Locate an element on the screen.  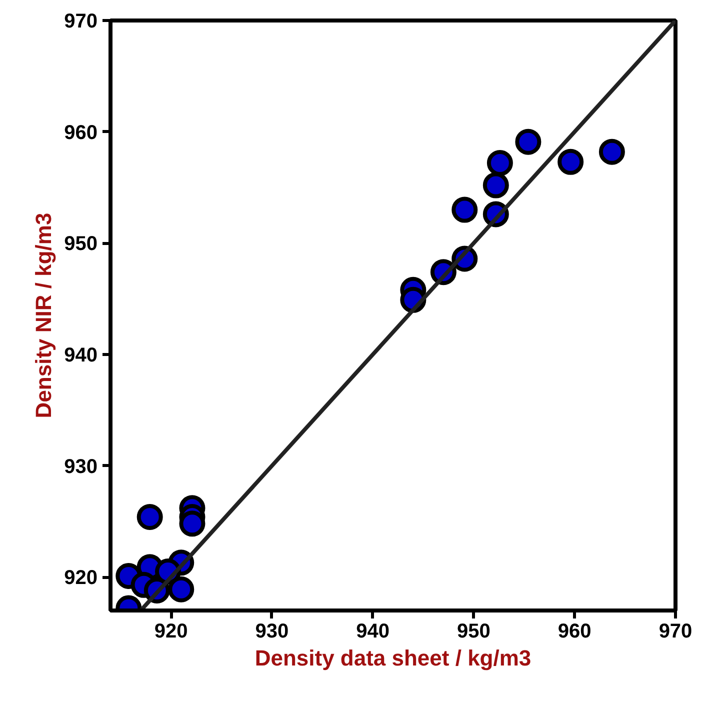
x-tick-label: 940 is located at coordinates (373, 631).